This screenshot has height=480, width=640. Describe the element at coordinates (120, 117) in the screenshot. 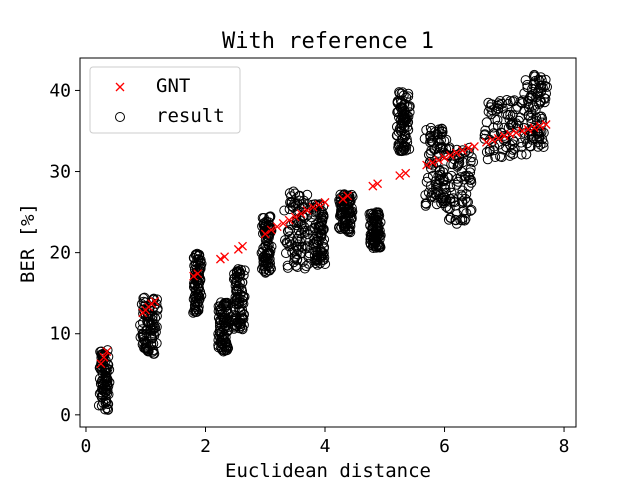

I see `legend-result-marker` at that location.